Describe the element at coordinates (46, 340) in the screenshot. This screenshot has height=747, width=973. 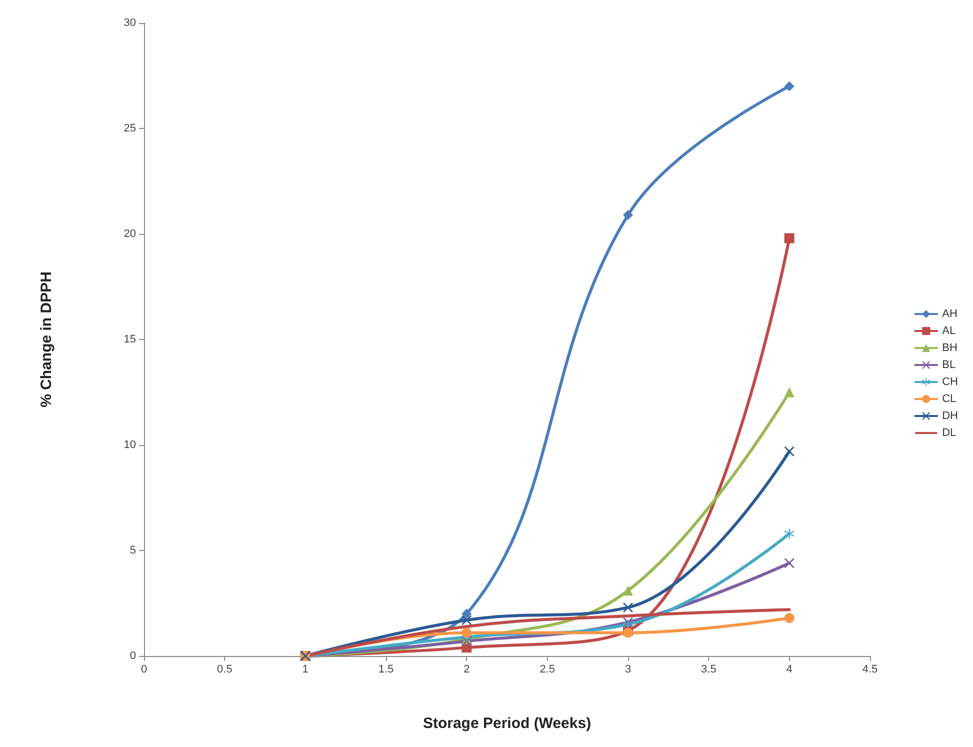
I see `y-axis-title: % Change in DPPH` at that location.